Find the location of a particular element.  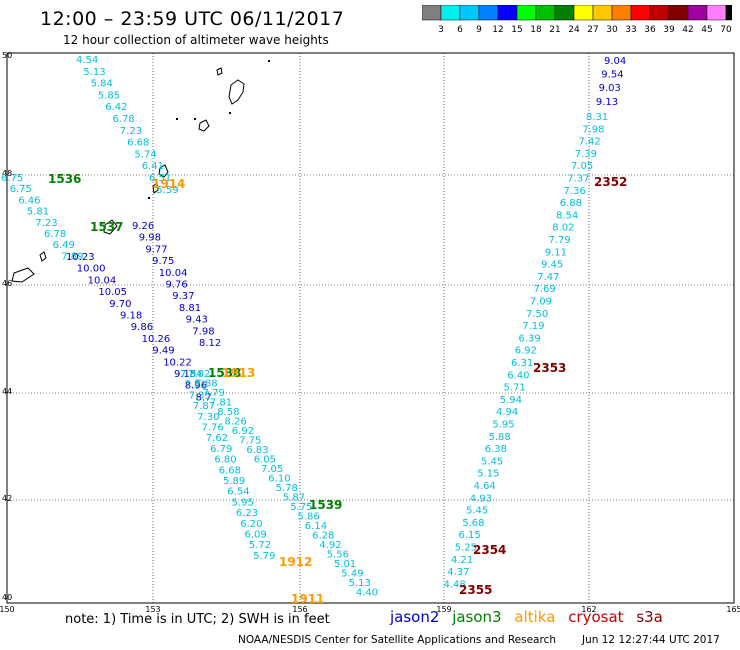

scale-tick-label: 39 is located at coordinates (669, 30).